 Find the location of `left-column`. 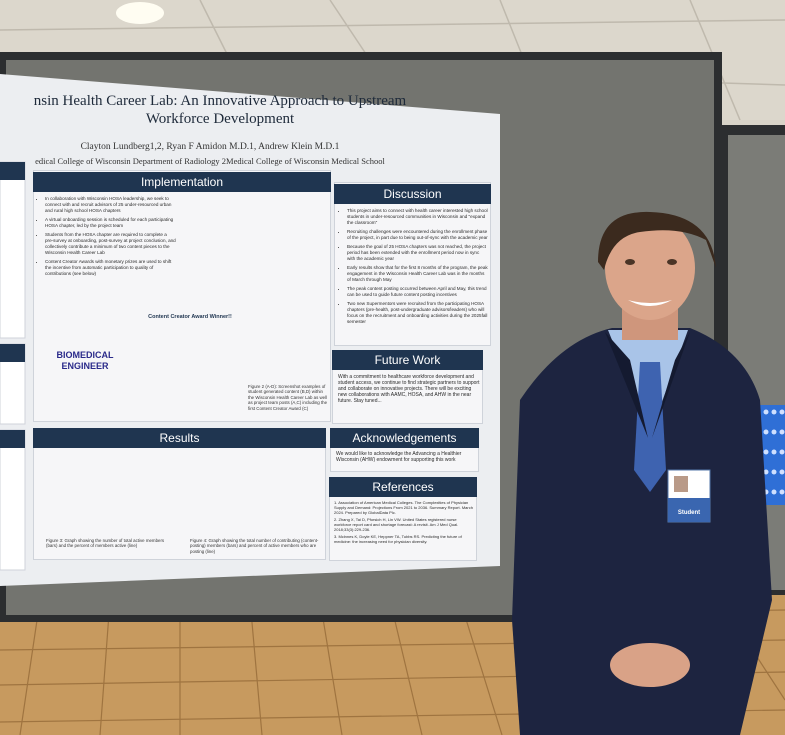

left-column is located at coordinates (13, 366).